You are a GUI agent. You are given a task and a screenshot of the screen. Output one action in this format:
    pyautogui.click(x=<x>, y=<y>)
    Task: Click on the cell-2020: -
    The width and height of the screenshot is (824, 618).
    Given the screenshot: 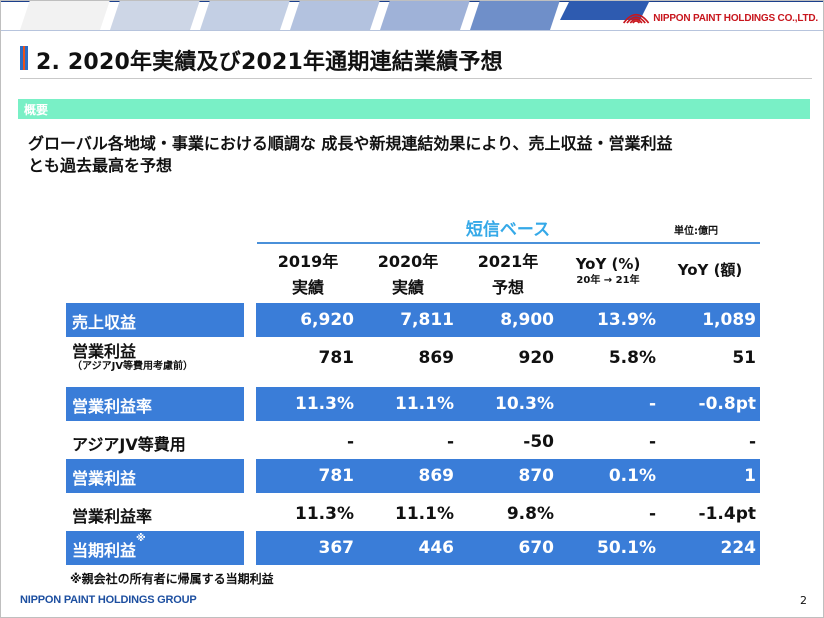 What is the action you would take?
    pyautogui.click(x=450, y=442)
    